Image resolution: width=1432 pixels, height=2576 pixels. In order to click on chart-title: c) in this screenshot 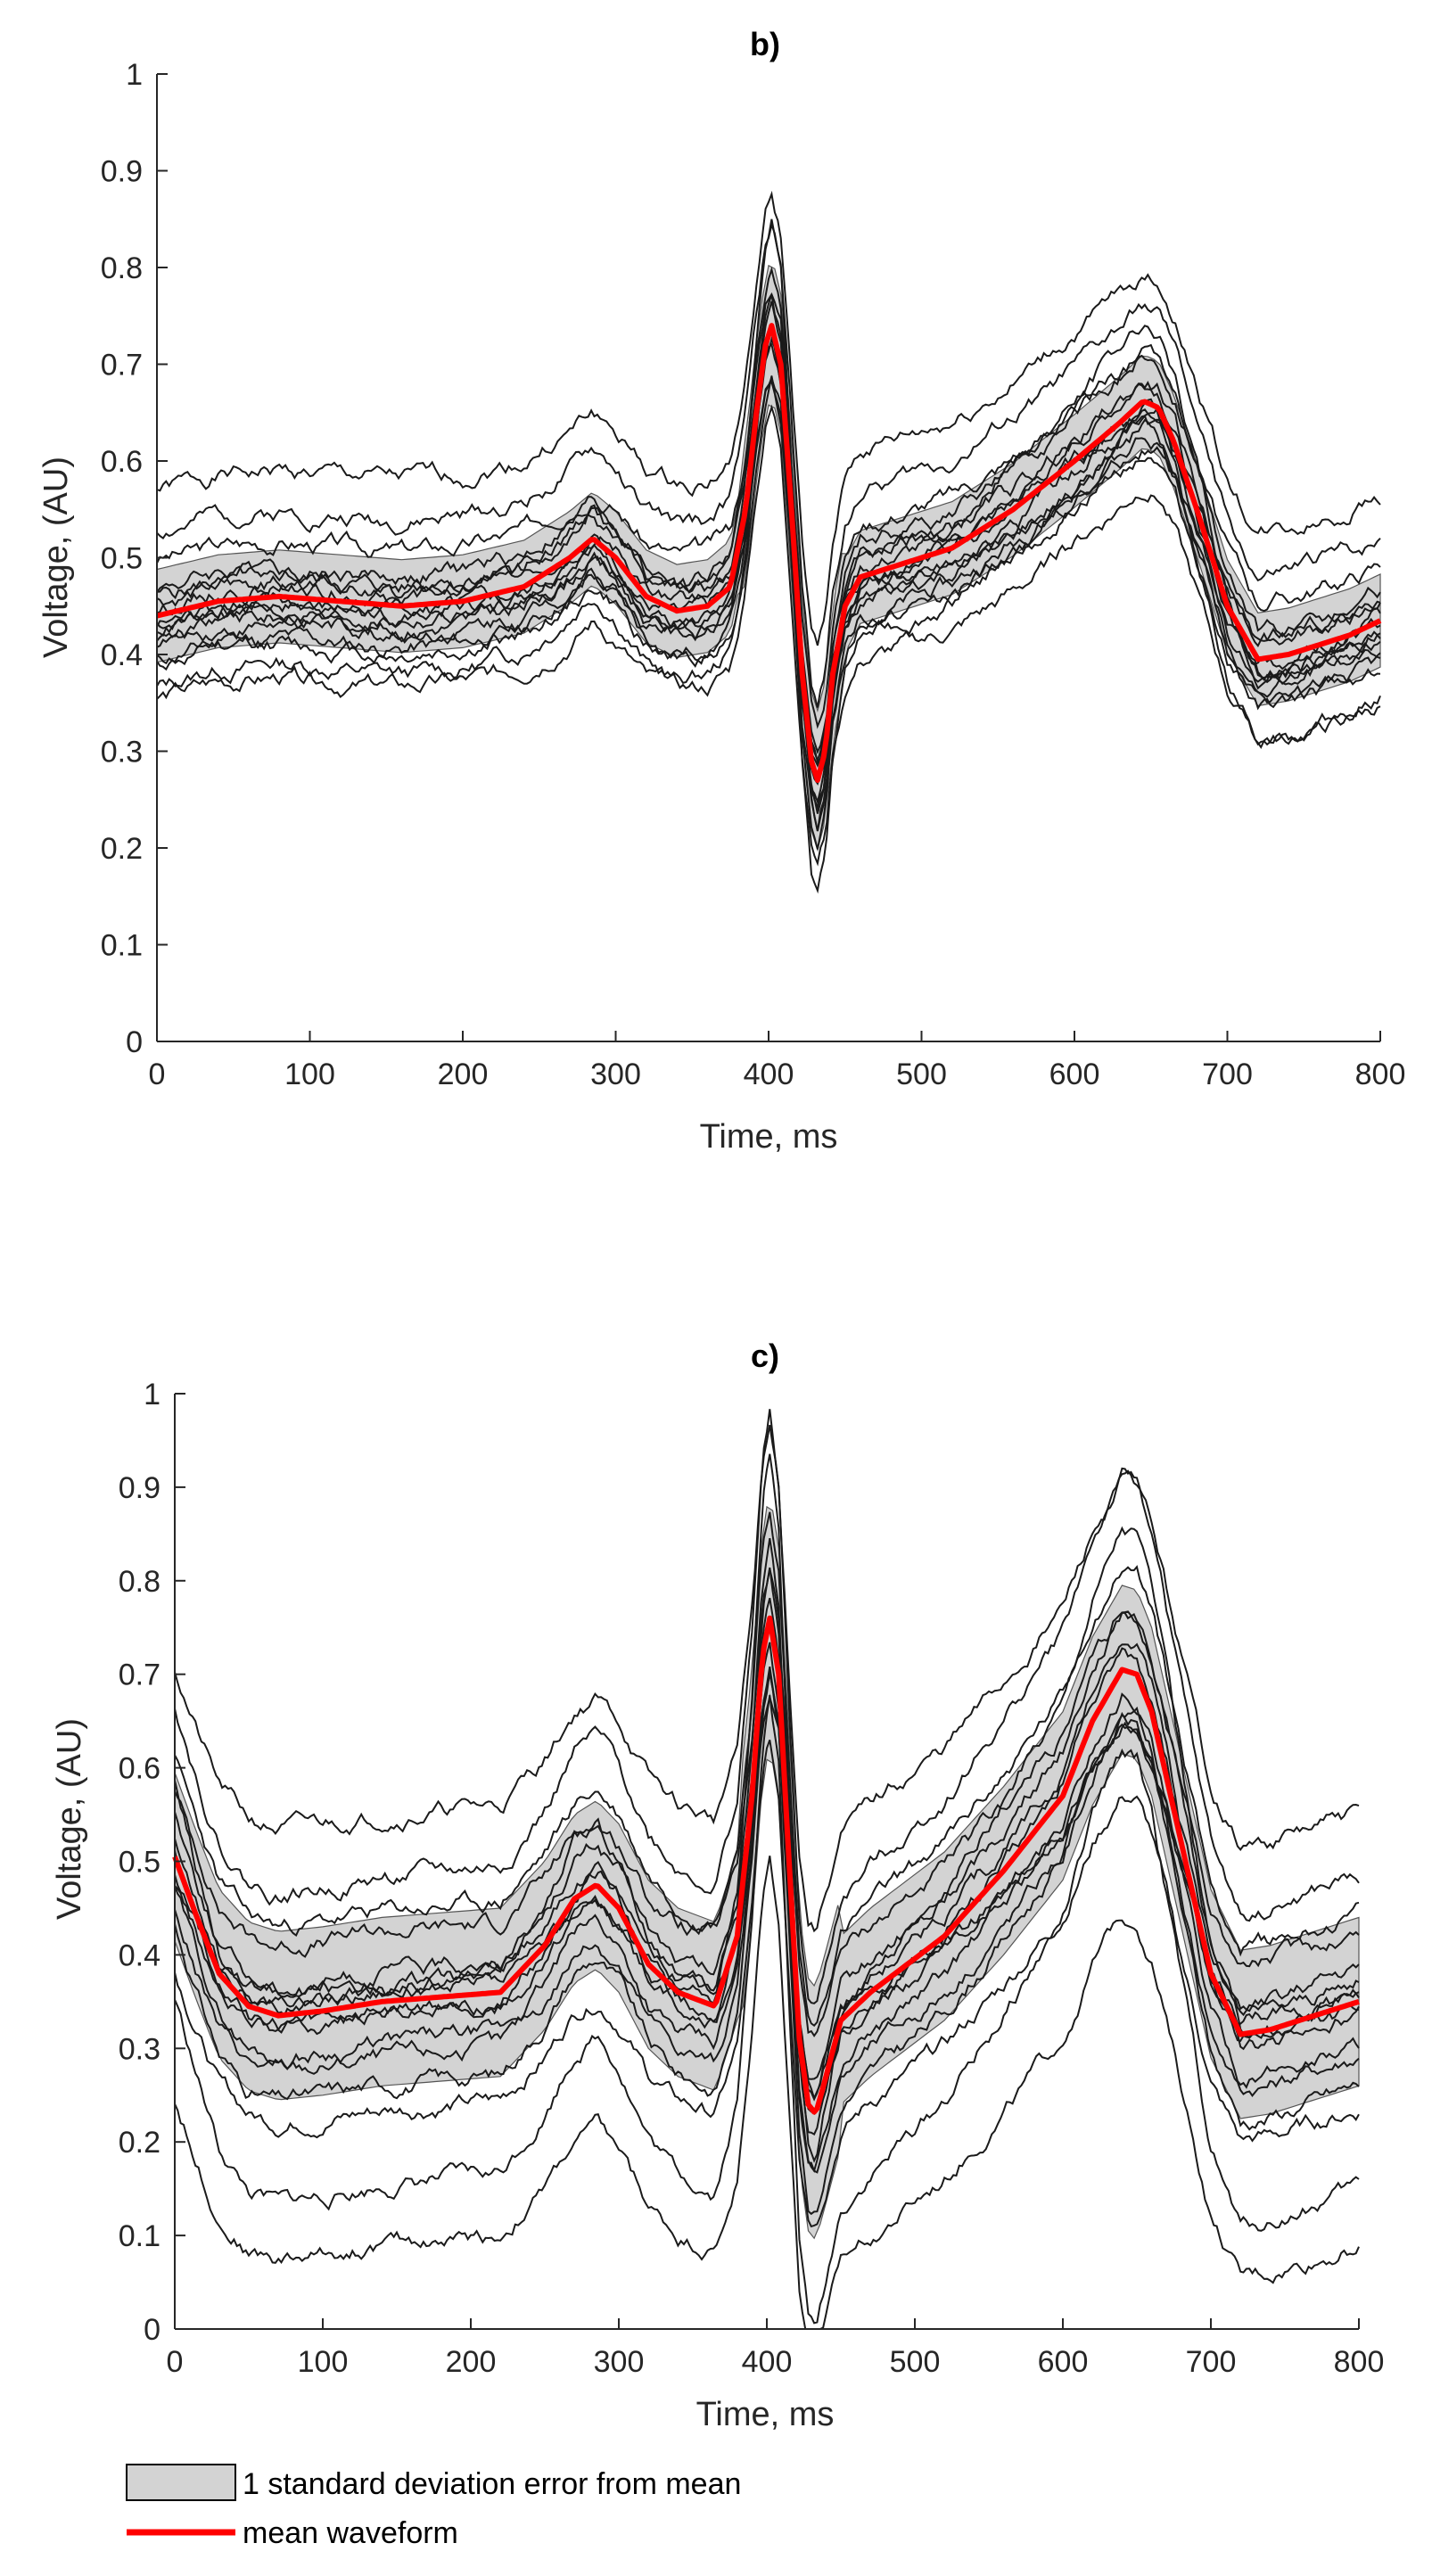, I will do `click(765, 1355)`.